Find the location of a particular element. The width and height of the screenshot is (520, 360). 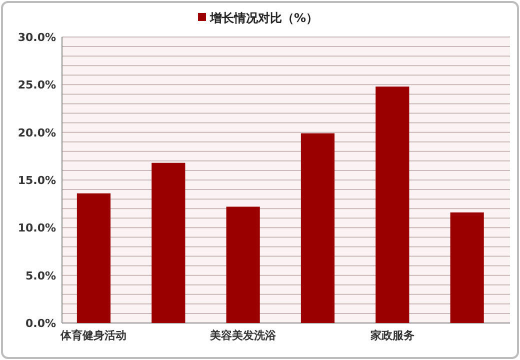

y-tick-label: 25.0% is located at coordinates (37, 85).